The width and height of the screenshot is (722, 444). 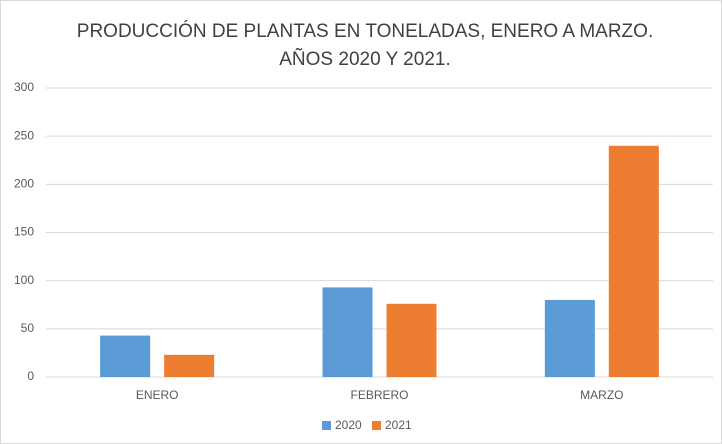 What do you see at coordinates (398, 425) in the screenshot?
I see `legend-label: 2021` at bounding box center [398, 425].